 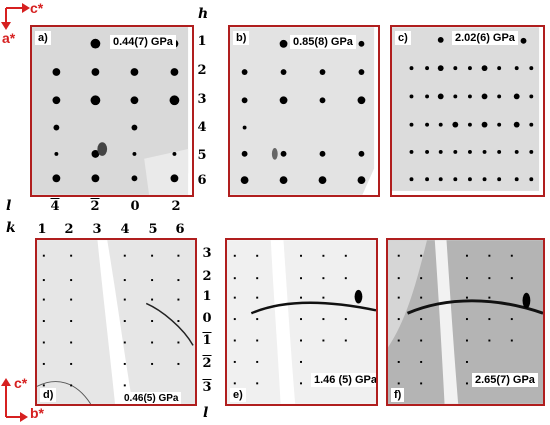 What do you see at coordinates (42, 229) in the screenshot?
I see `k-index-1: 1` at bounding box center [42, 229].